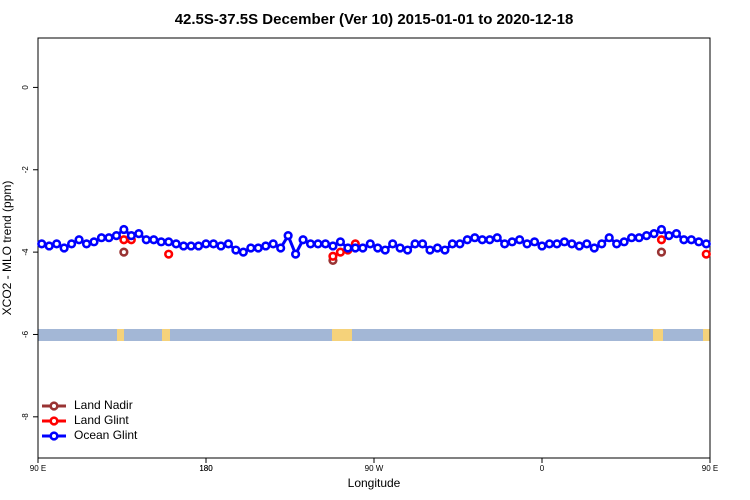  Describe the element at coordinates (374, 483) in the screenshot. I see `x-axis-label: Longitude` at that location.